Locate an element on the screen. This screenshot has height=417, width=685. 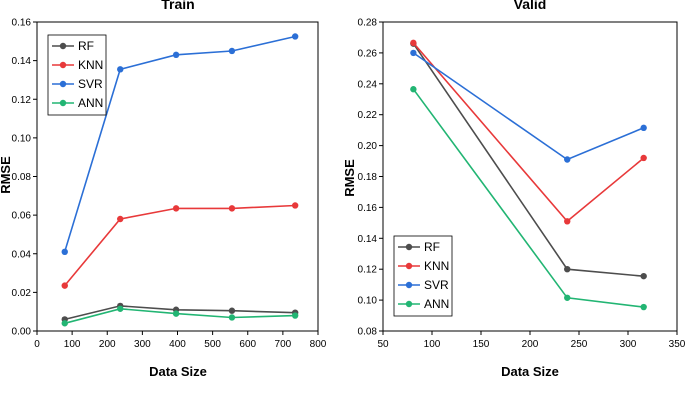
x-tick-label: 700 is located at coordinates (283, 344).